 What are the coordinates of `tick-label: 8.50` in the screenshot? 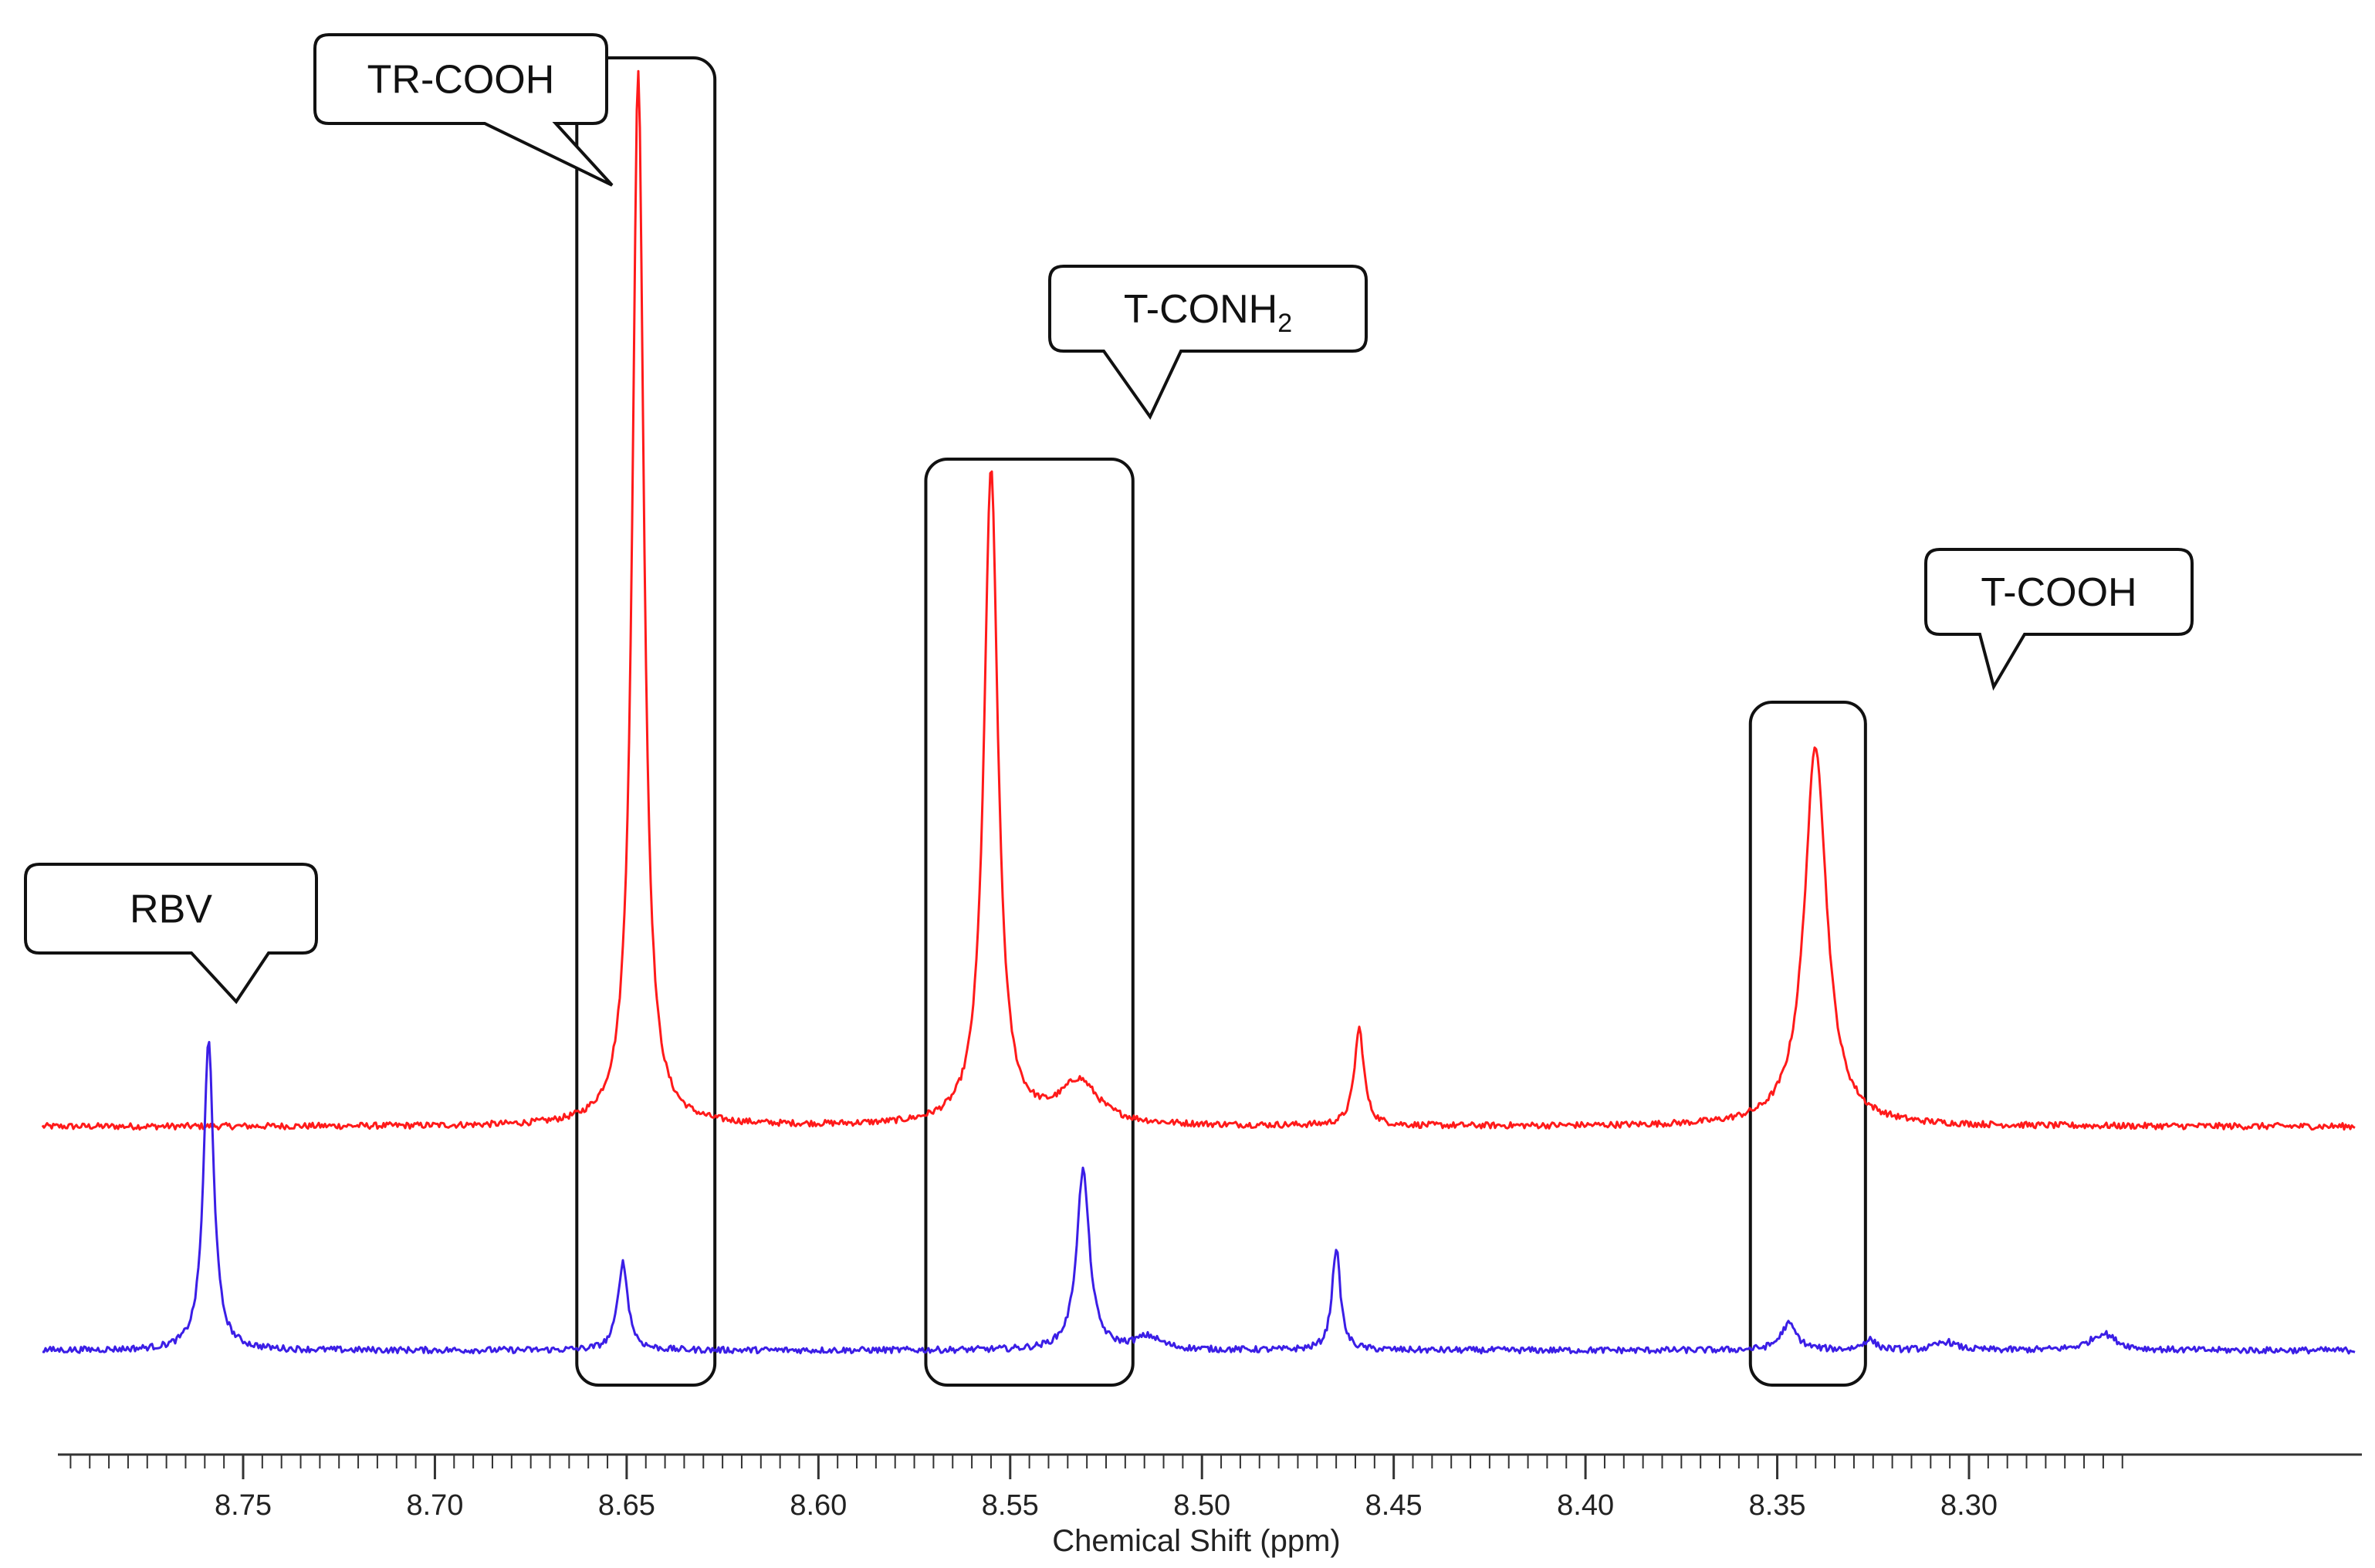 It's located at (1201, 1505).